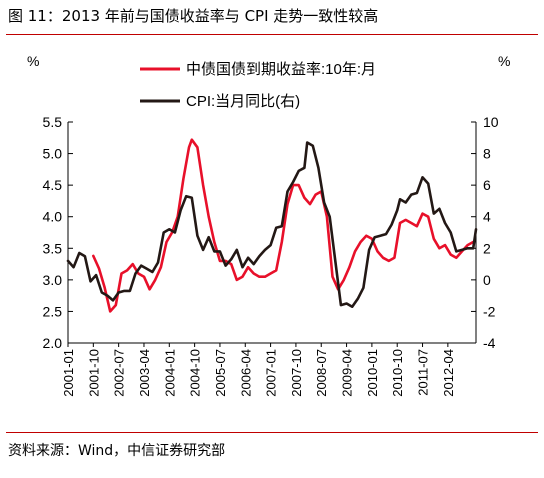 The image size is (544, 478). I want to click on x-tick-label: 2012-04, so click(448, 373).